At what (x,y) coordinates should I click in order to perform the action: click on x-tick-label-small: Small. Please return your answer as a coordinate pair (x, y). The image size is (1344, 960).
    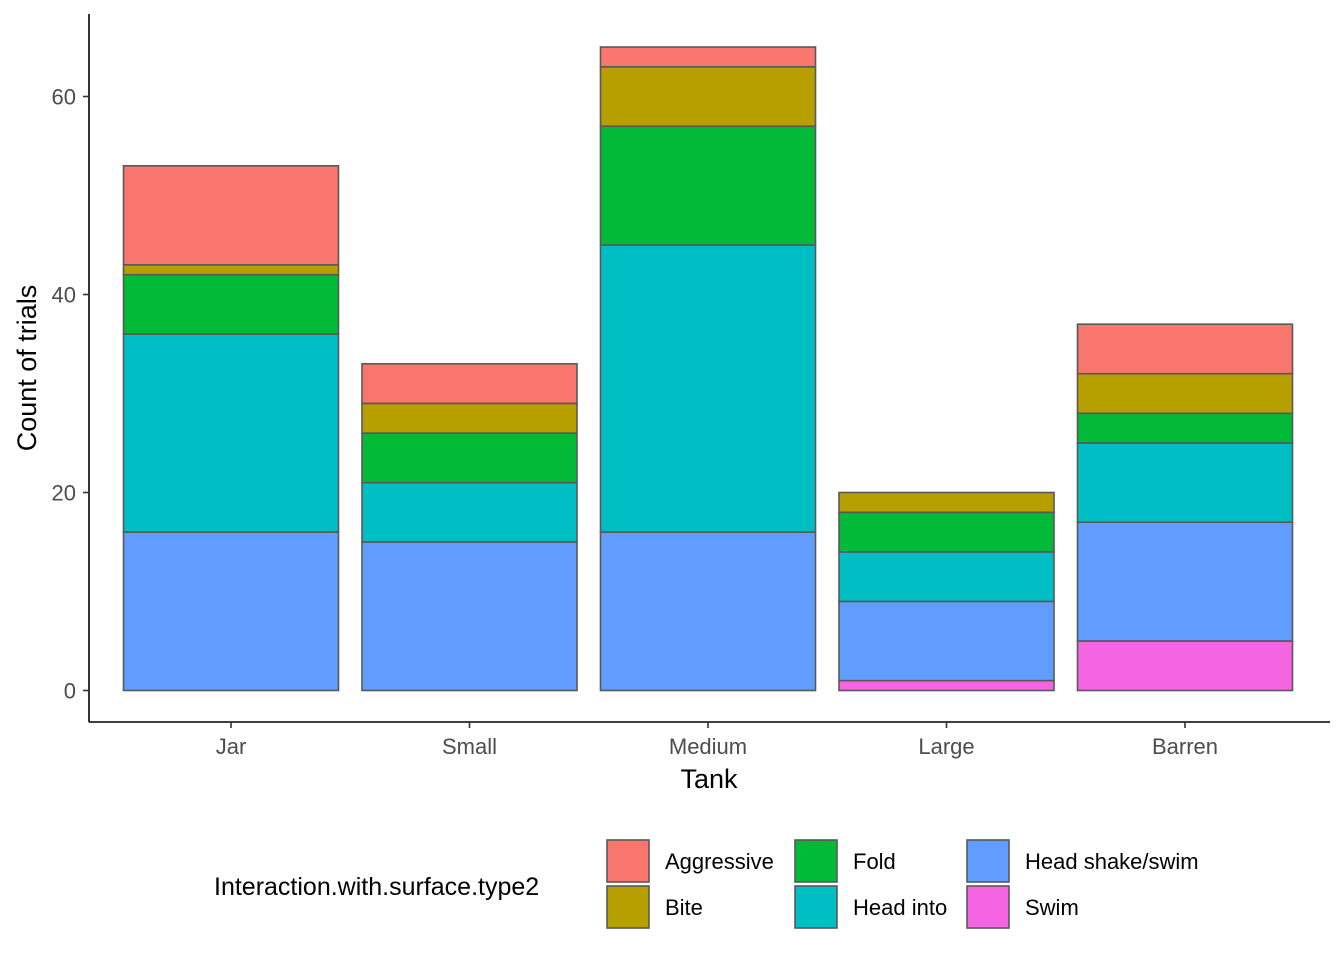
    Looking at the image, I should click on (469, 746).